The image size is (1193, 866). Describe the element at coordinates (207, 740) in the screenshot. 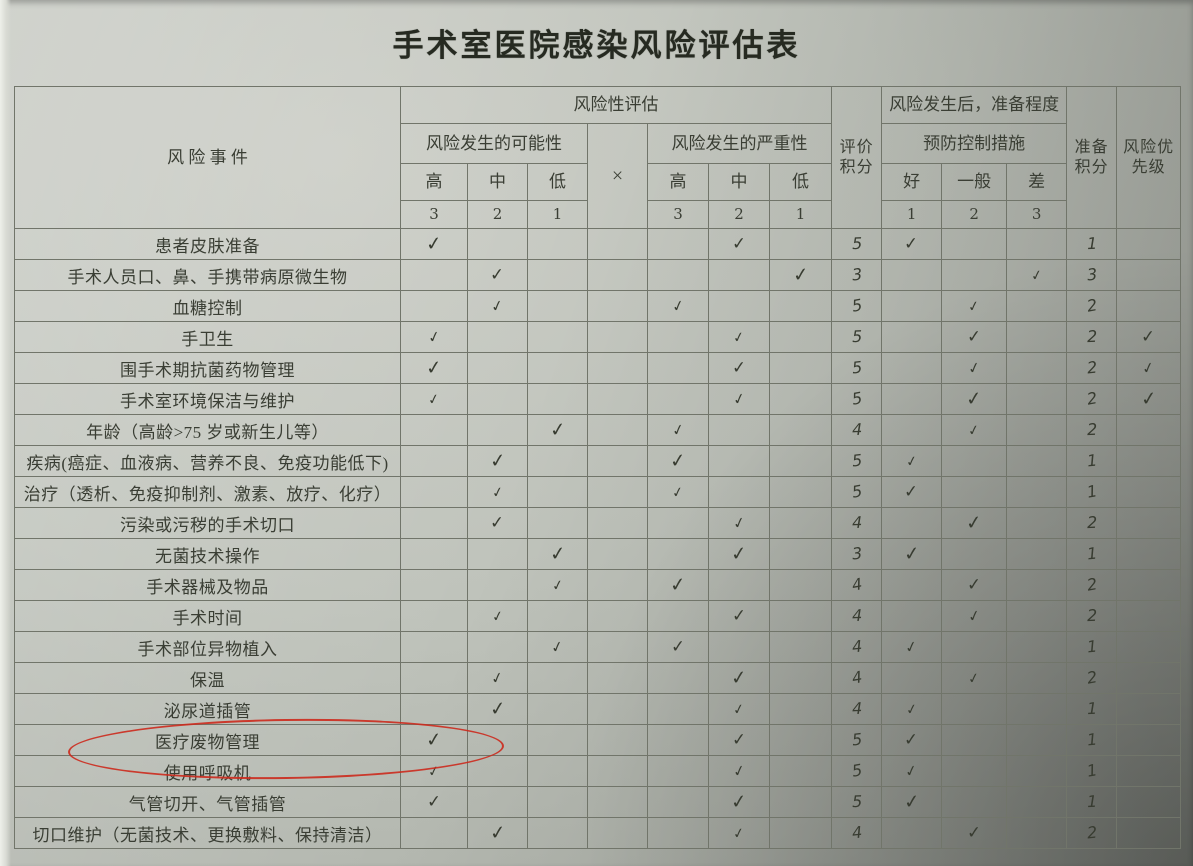

I see `risk-event-label: 医疗废物管理` at that location.